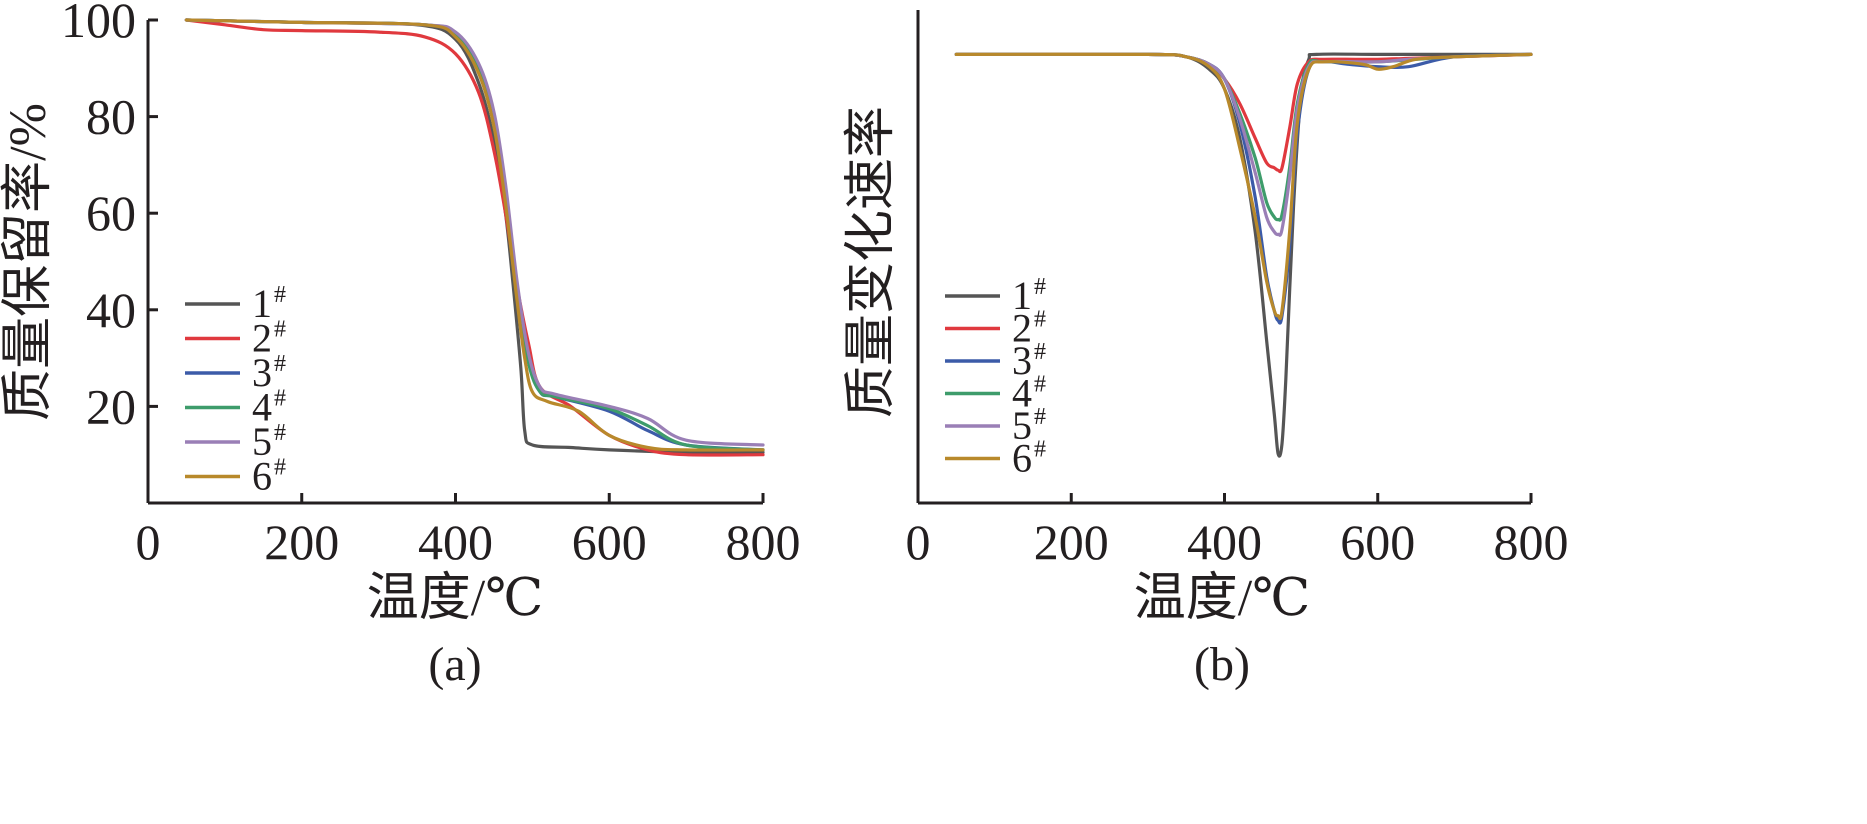 The height and width of the screenshot is (824, 1867). What do you see at coordinates (111, 213) in the screenshot?
I see `y-tick-label: 60` at bounding box center [111, 213].